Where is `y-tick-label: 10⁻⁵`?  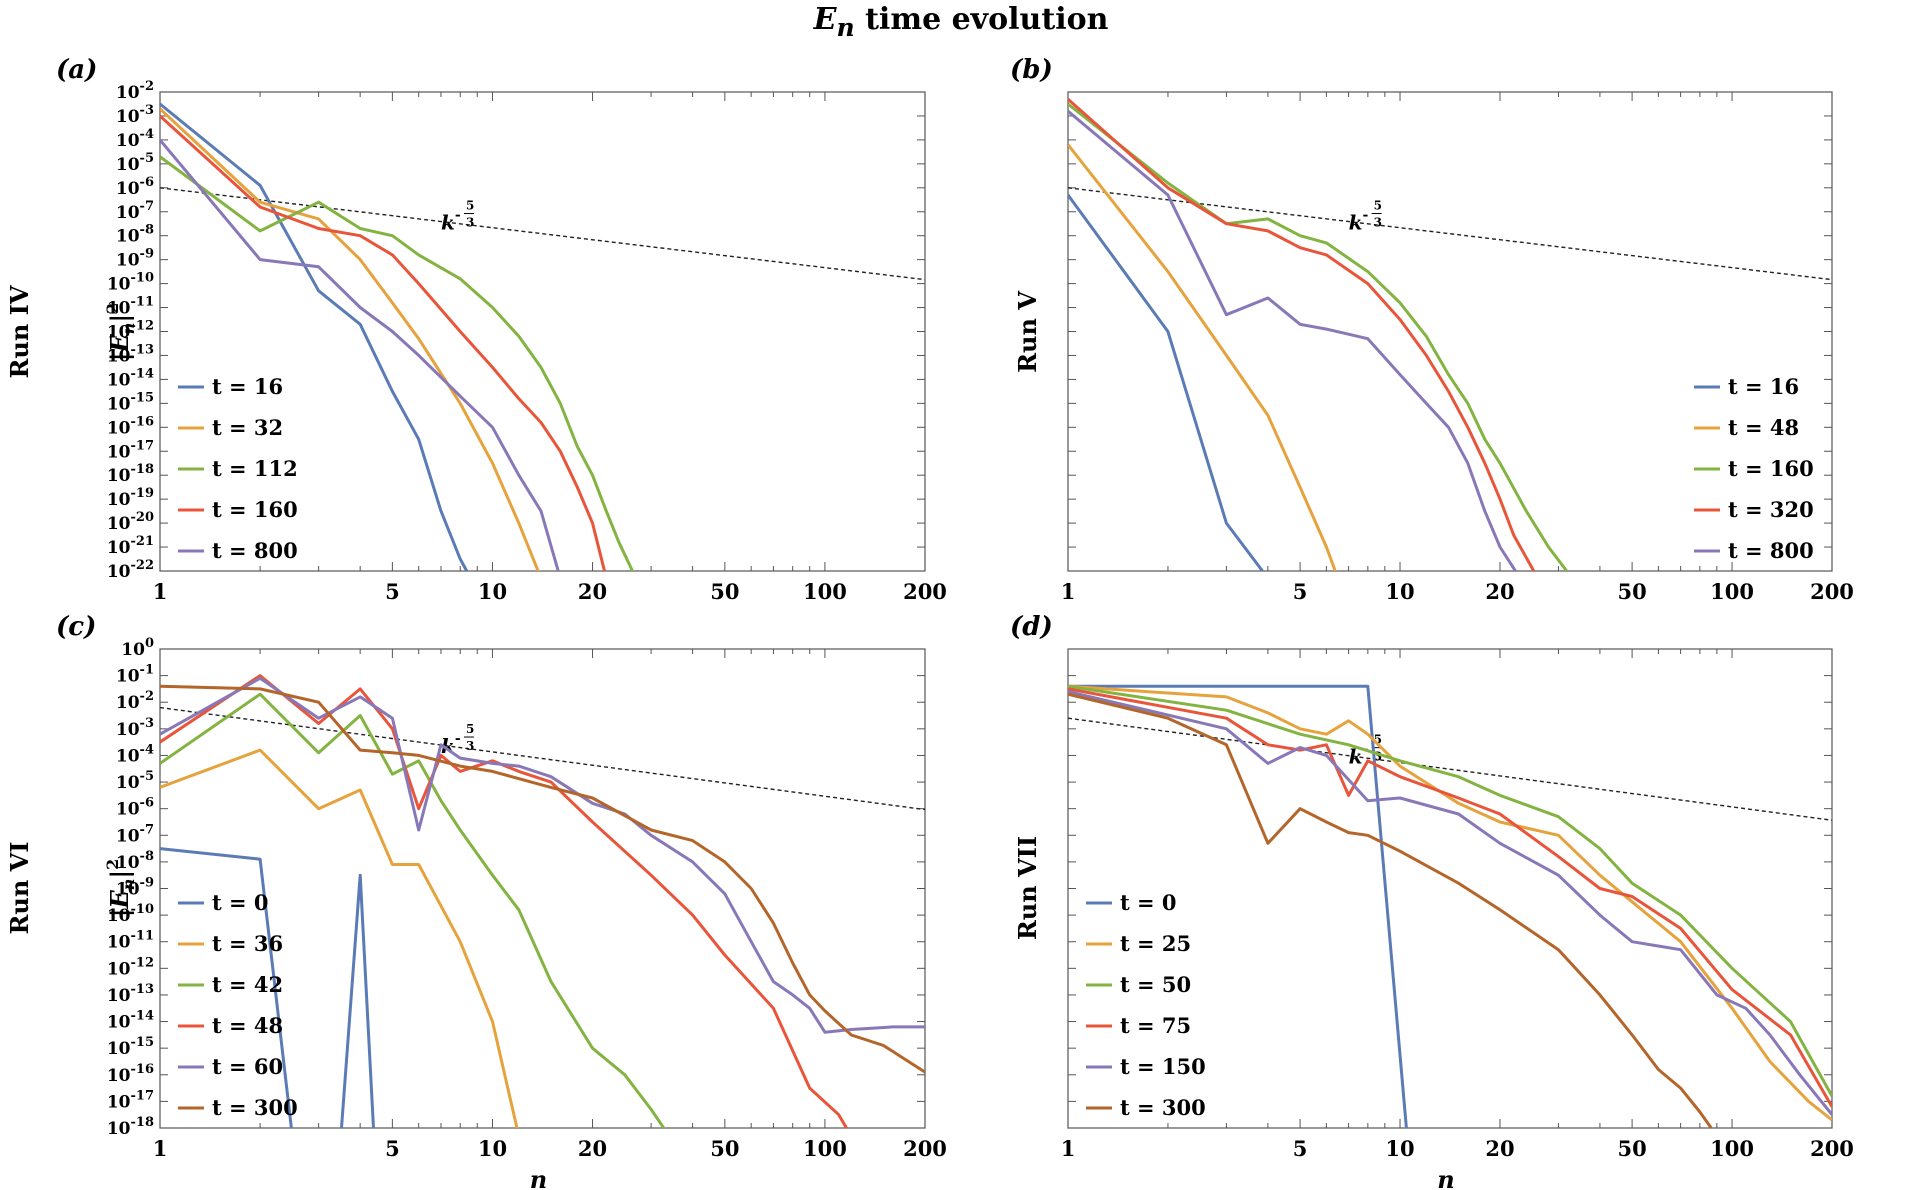 y-tick-label: 10⁻⁵ is located at coordinates (135, 781).